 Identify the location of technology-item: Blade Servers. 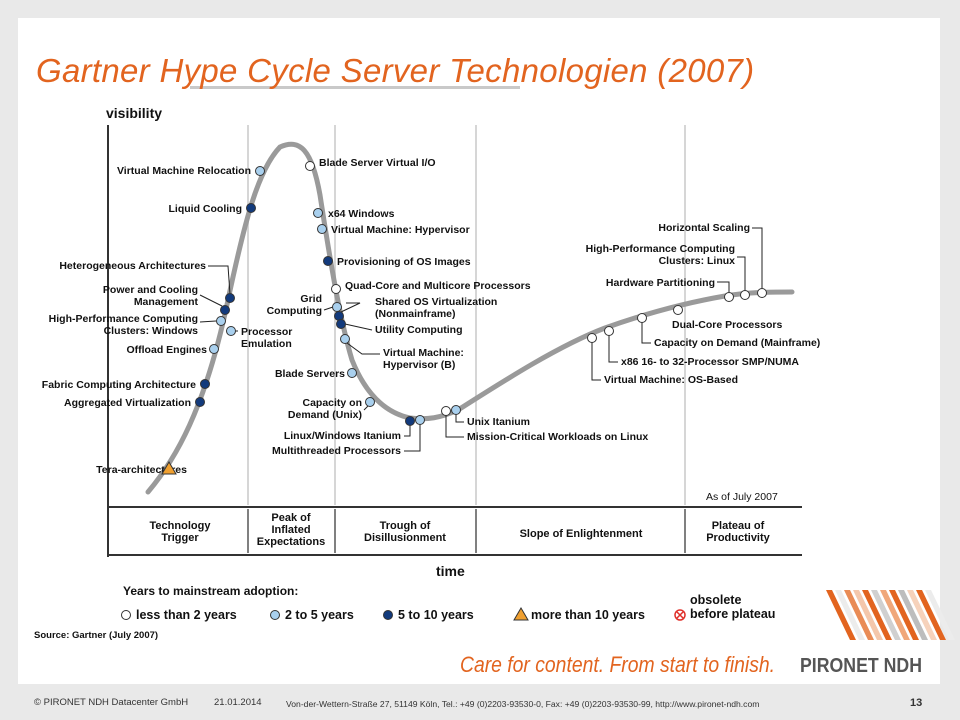
(316, 374).